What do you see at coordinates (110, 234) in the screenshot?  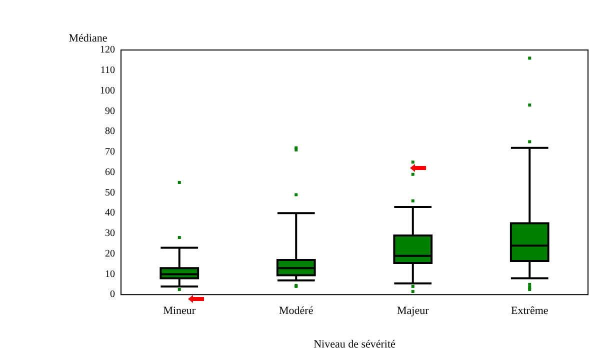 I see `y-tick-label: 30` at bounding box center [110, 234].